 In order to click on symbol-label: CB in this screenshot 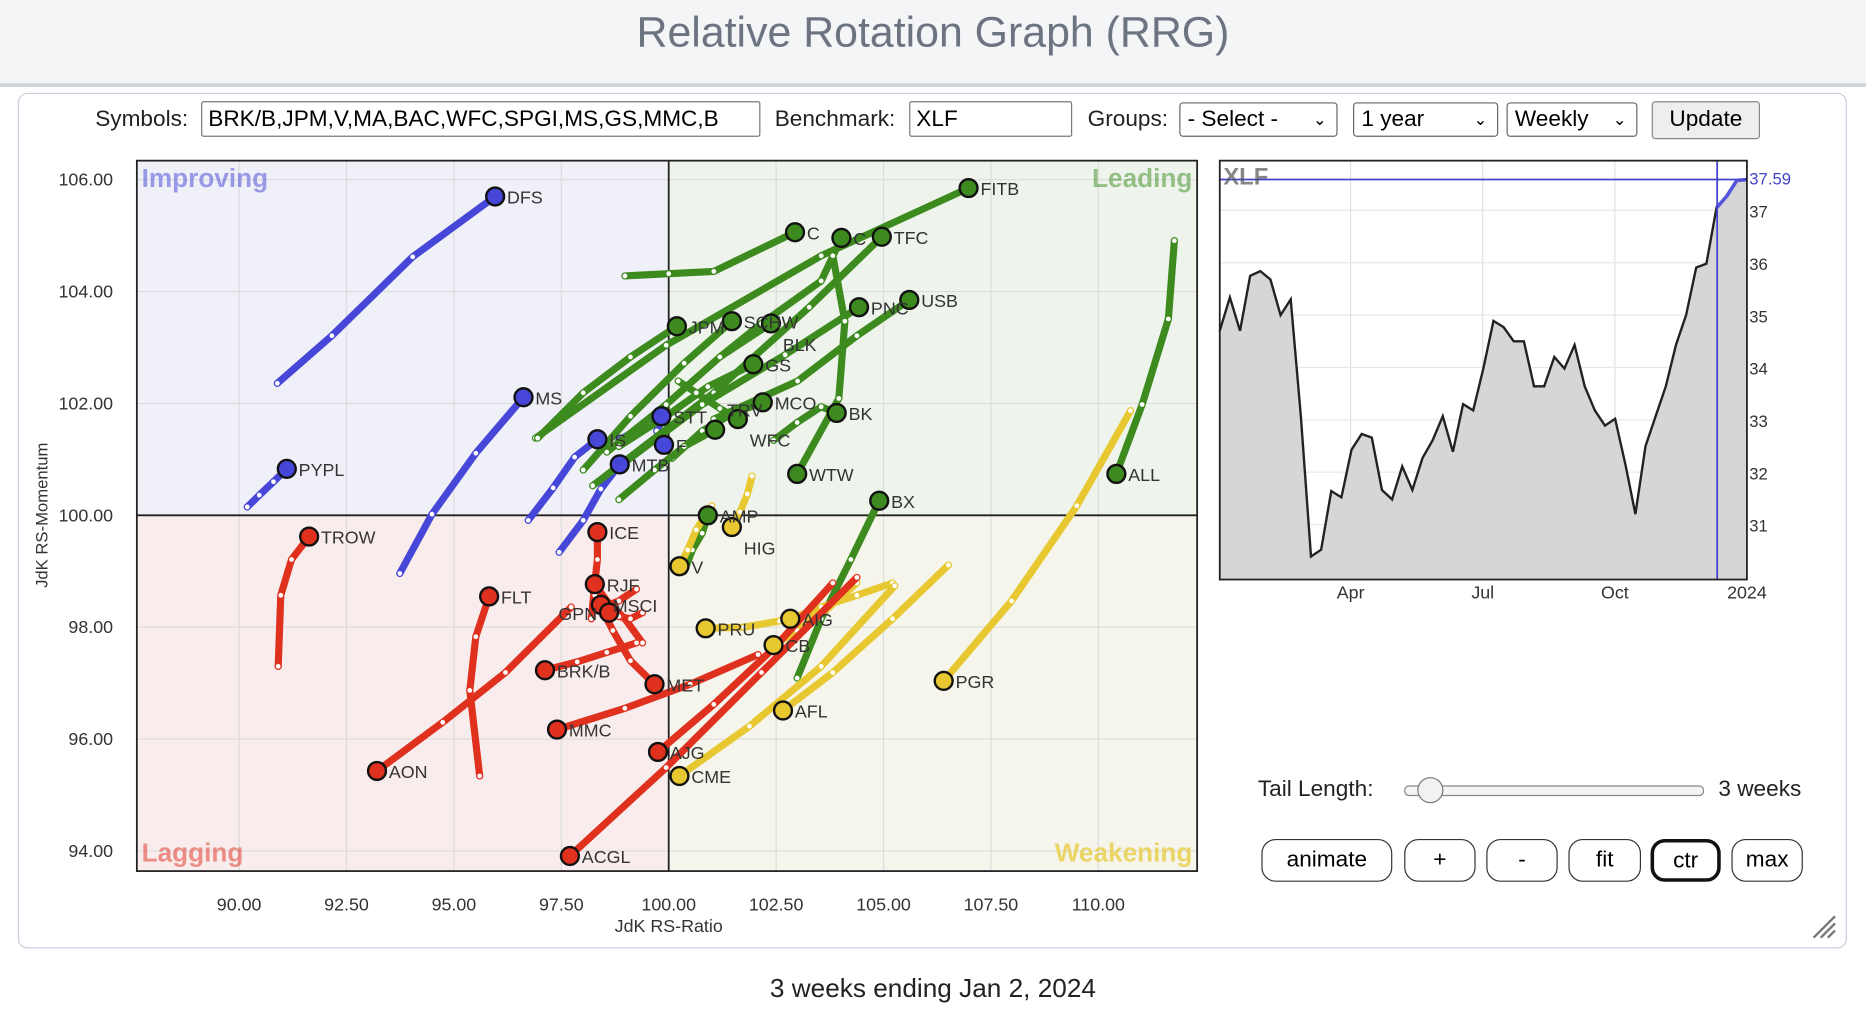, I will do `click(797, 646)`.